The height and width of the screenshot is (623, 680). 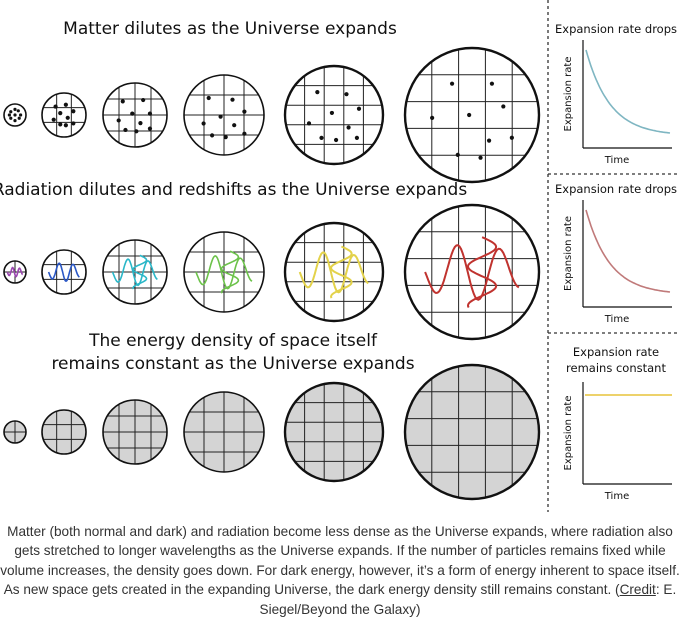 What do you see at coordinates (233, 341) in the screenshot?
I see `dark-energy-row-title-line1: The energy density of space itself` at bounding box center [233, 341].